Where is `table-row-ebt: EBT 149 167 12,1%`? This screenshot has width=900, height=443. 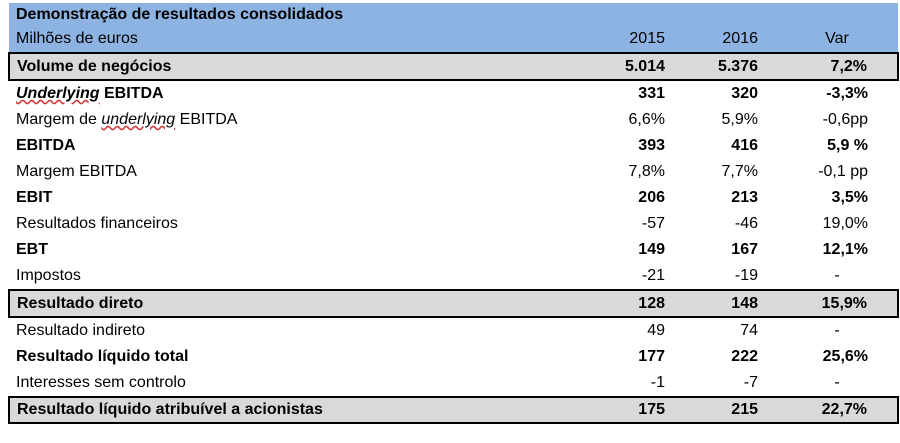
table-row-ebt: EBT 149 167 12,1% is located at coordinates (453, 250).